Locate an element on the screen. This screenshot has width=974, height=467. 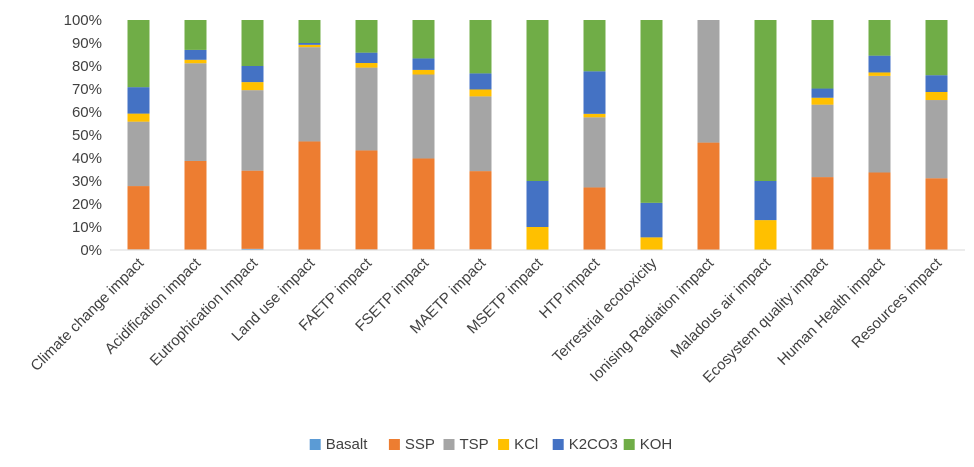
x-category-label: Terrestrial ecotoxicity is located at coordinates (604, 309).